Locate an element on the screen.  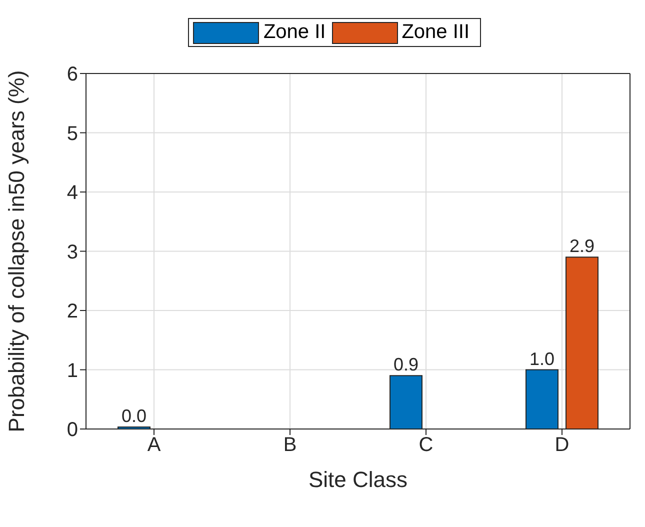
y-tick-label: 1 is located at coordinates (72, 371).